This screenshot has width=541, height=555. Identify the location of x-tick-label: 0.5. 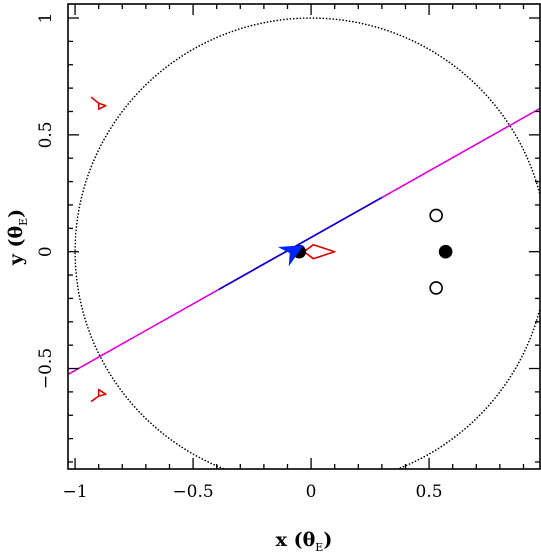
(429, 492).